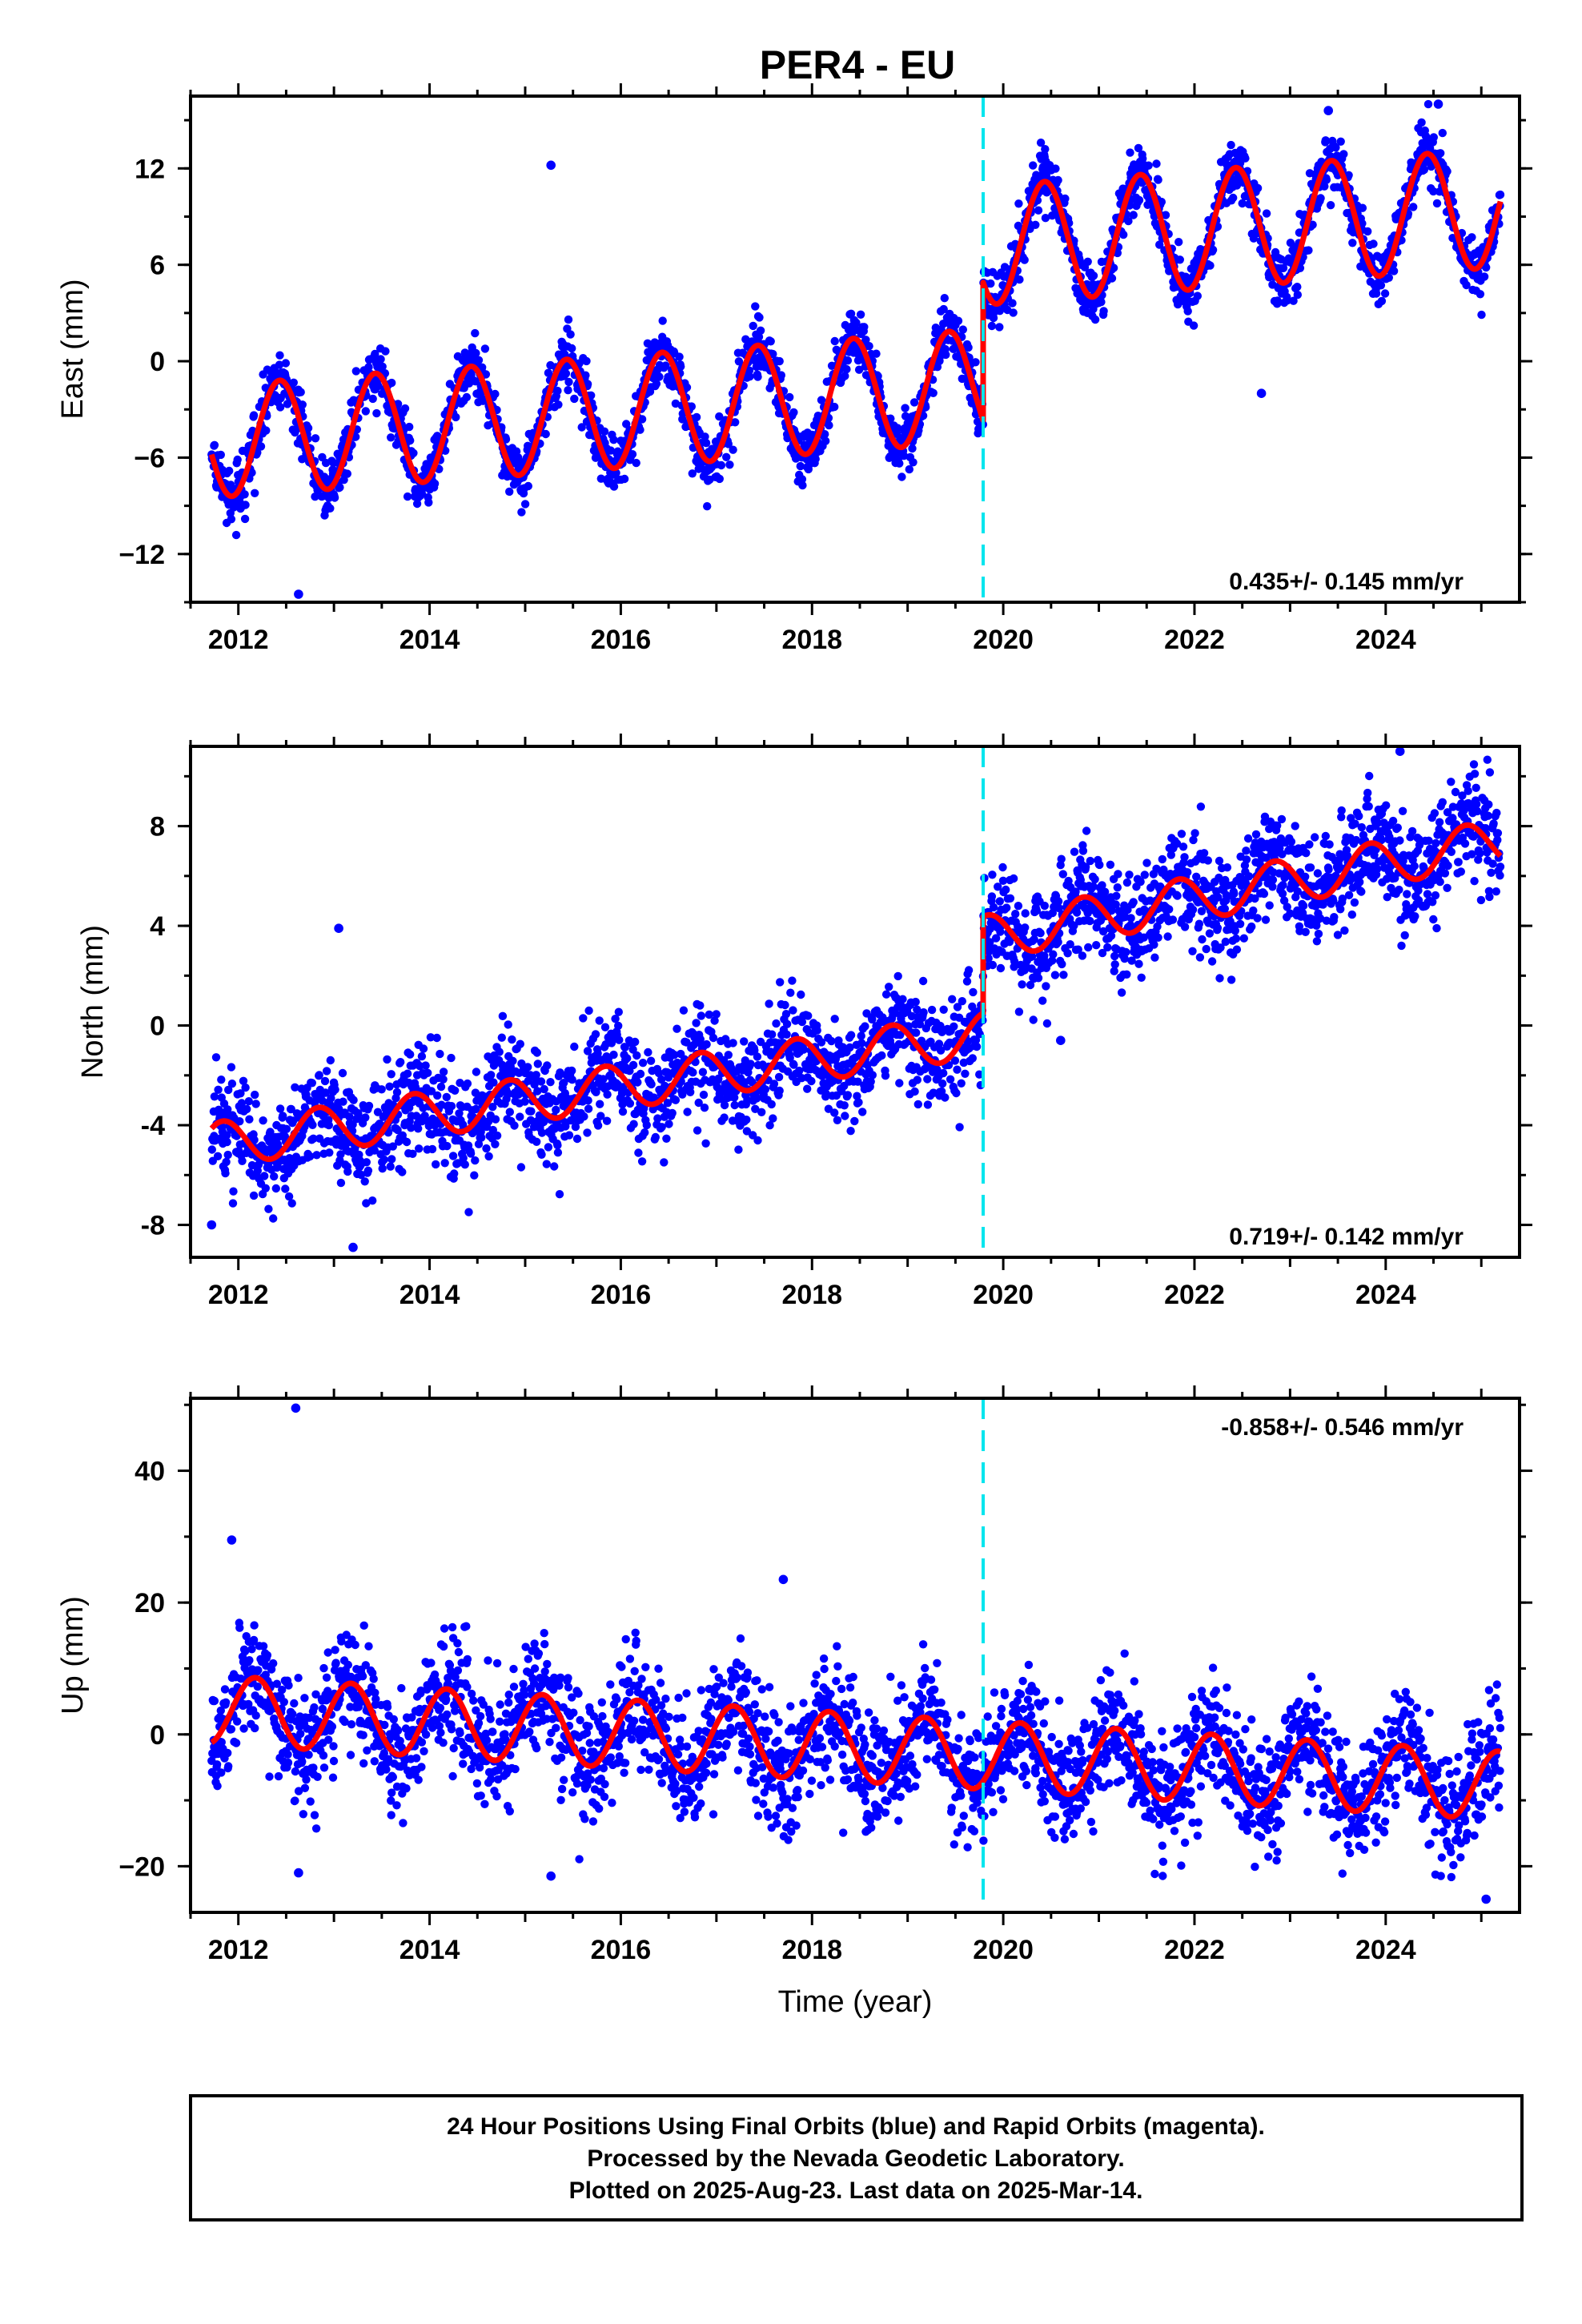  I want to click on x-tick-label: 2020, so click(1004, 640).